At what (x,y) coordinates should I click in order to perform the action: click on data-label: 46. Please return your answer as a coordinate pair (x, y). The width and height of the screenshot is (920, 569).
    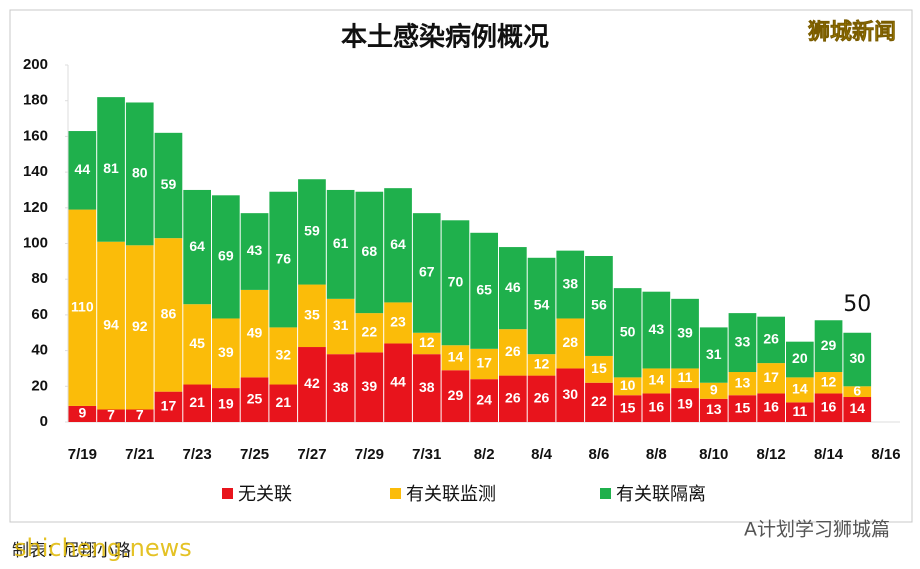
    Looking at the image, I should click on (513, 287).